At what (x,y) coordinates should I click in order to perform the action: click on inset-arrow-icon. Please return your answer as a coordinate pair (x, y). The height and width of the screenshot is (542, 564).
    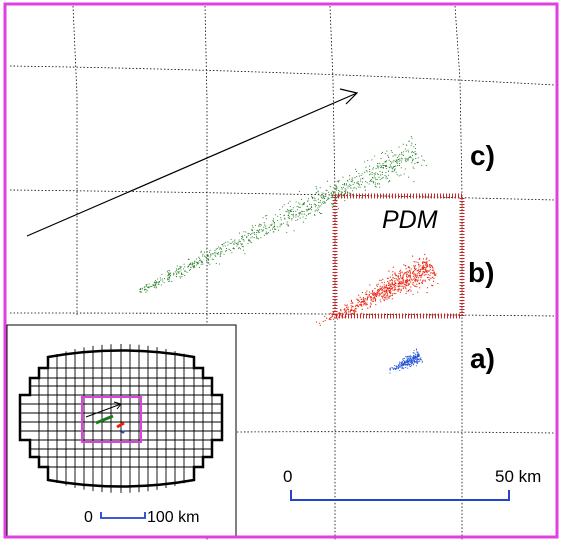
    Looking at the image, I should click on (103, 409).